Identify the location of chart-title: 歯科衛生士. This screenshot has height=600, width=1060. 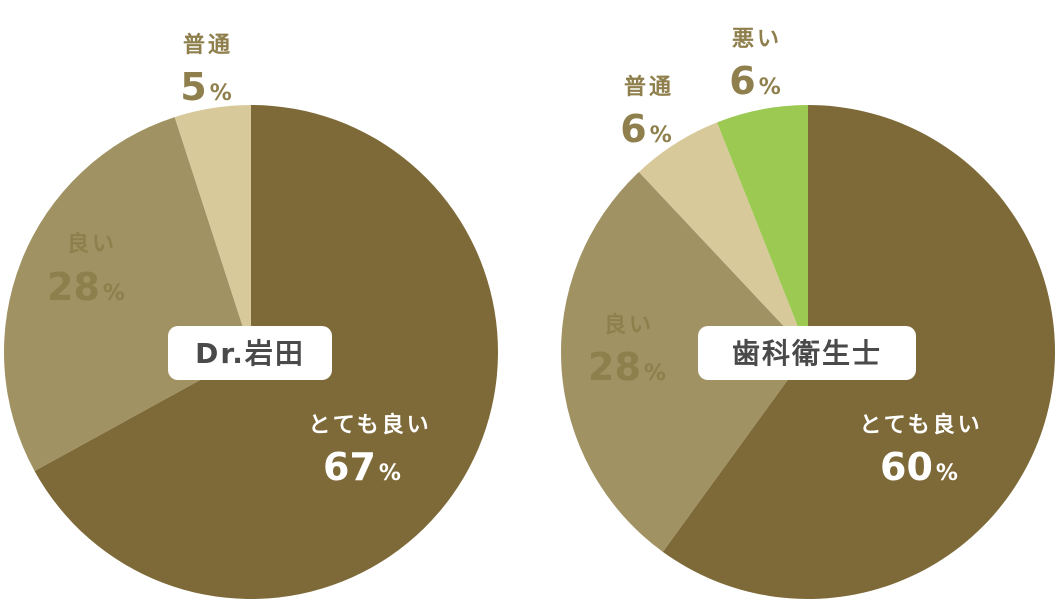
(807, 353).